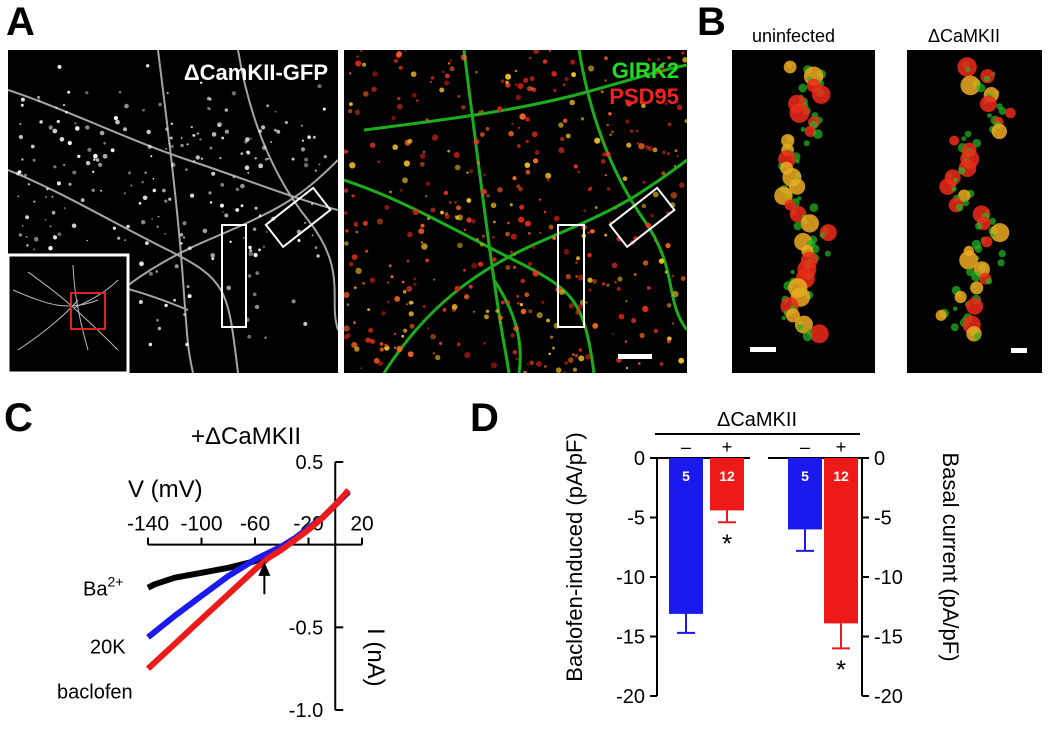 The width and height of the screenshot is (1050, 729). What do you see at coordinates (306, 711) in the screenshot?
I see `y-tick-label: -1.0` at bounding box center [306, 711].